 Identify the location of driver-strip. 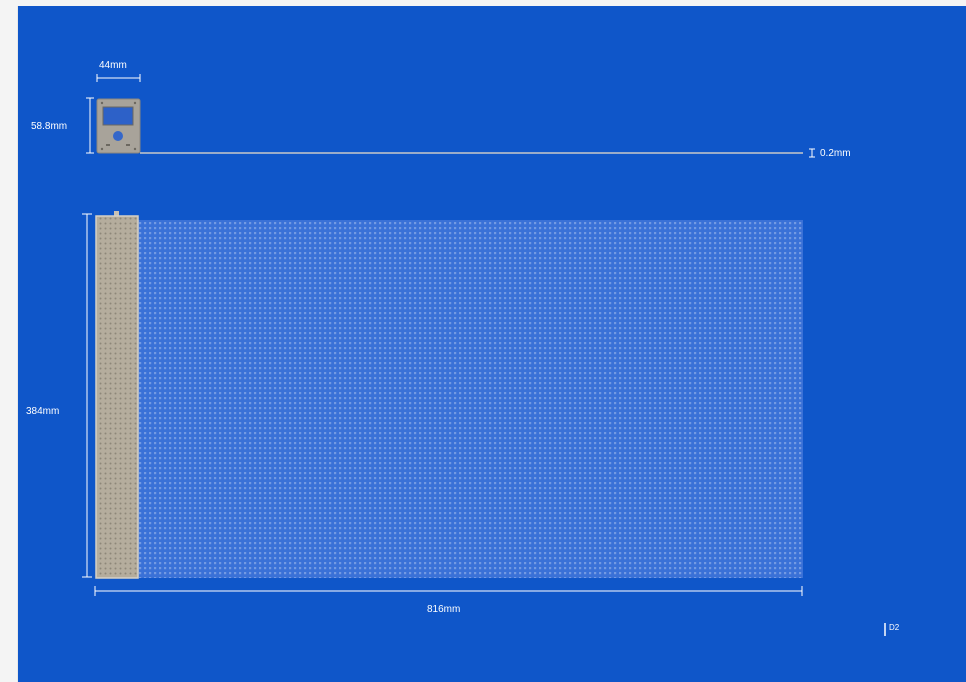
(117, 395).